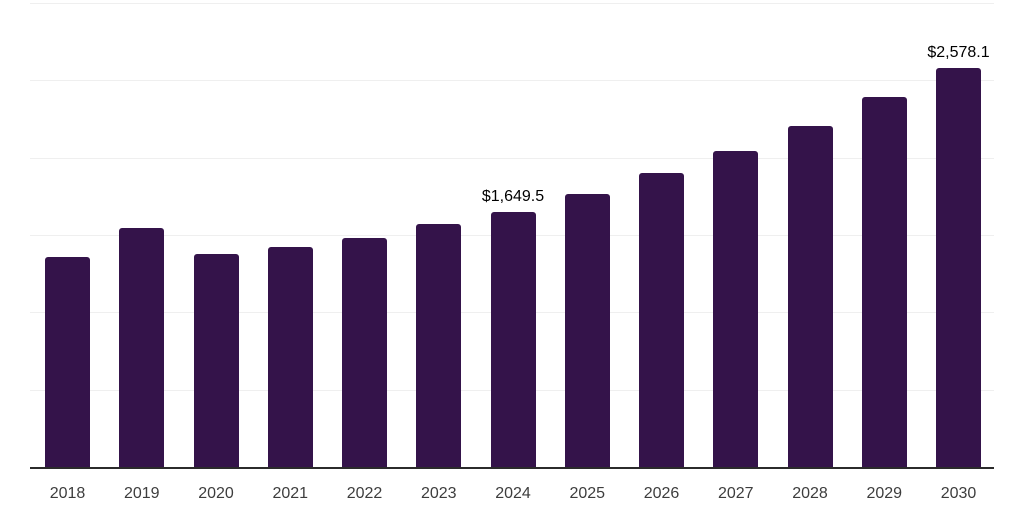 Image resolution: width=1024 pixels, height=512 pixels. What do you see at coordinates (958, 493) in the screenshot?
I see `x-tick-2030: 2030` at bounding box center [958, 493].